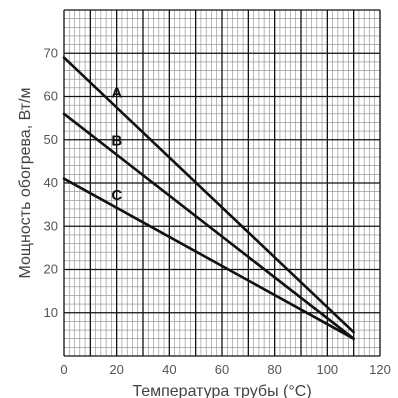 This screenshot has height=398, width=398. I want to click on series-labels: A B C, so click(116, 144).